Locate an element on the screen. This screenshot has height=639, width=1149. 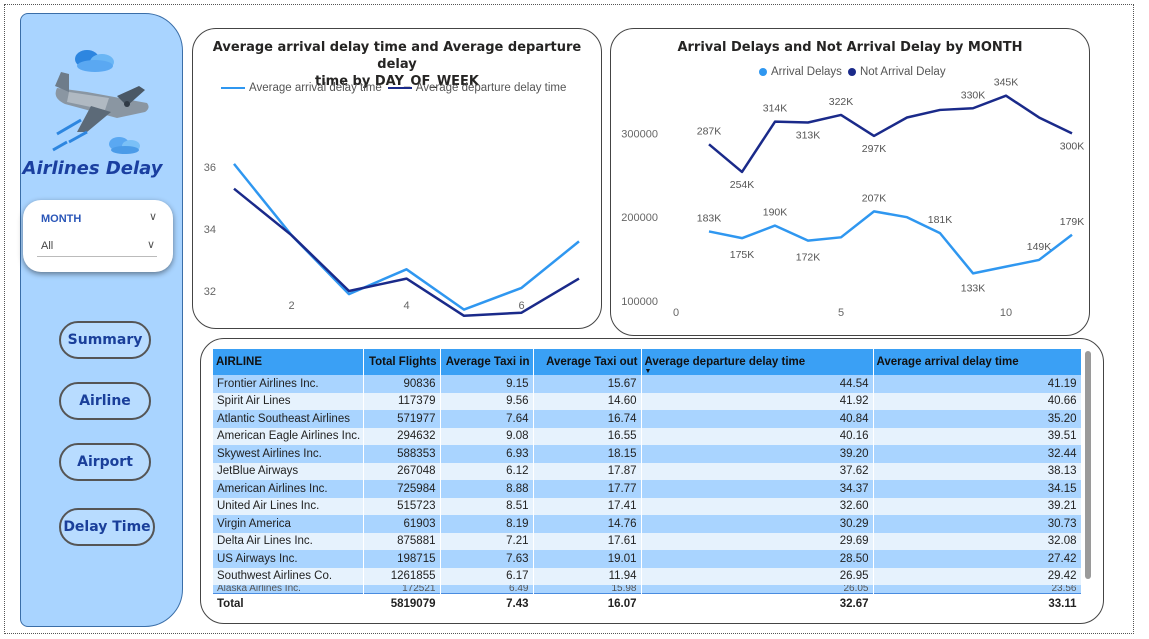
legend-label-arrival: Average arrival delay time is located at coordinates (315, 88).